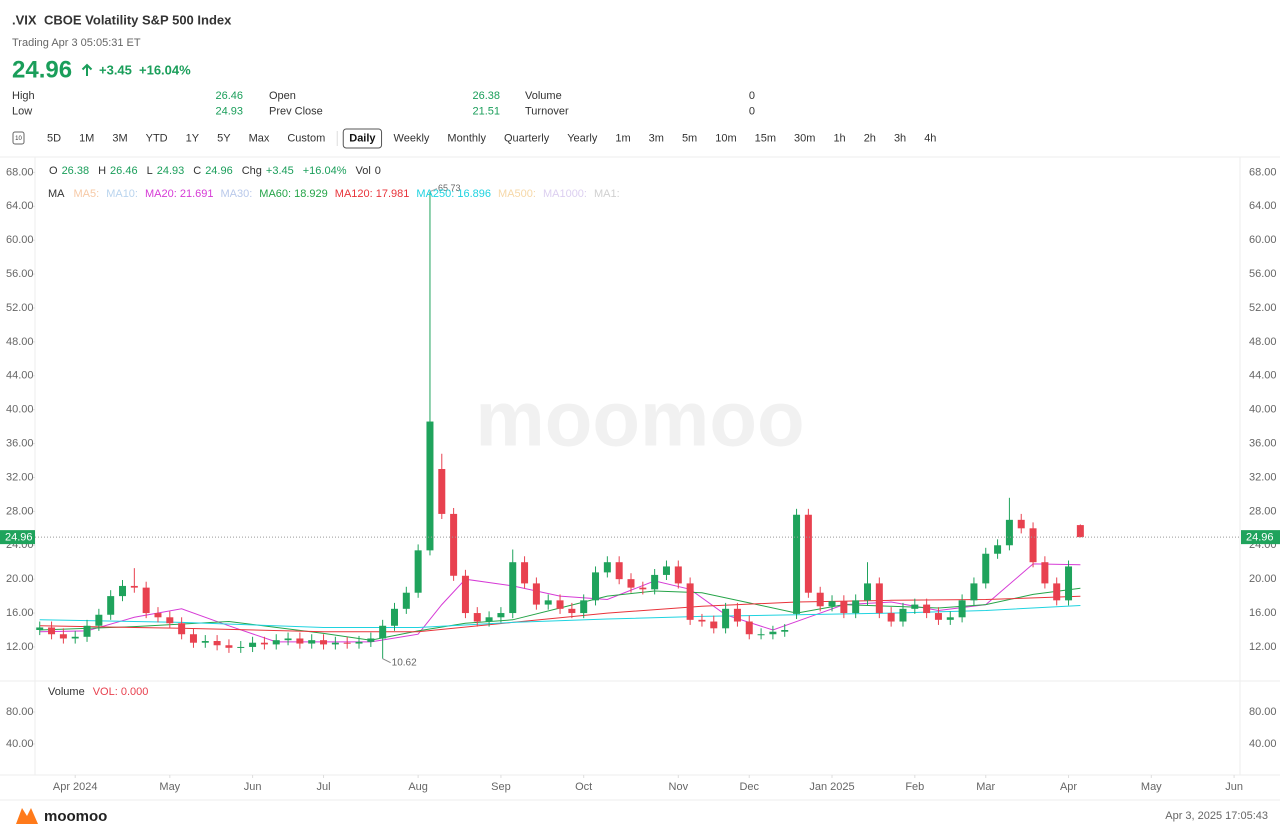 The image size is (1280, 837). I want to click on toolbar-button: 10m, so click(725, 138).